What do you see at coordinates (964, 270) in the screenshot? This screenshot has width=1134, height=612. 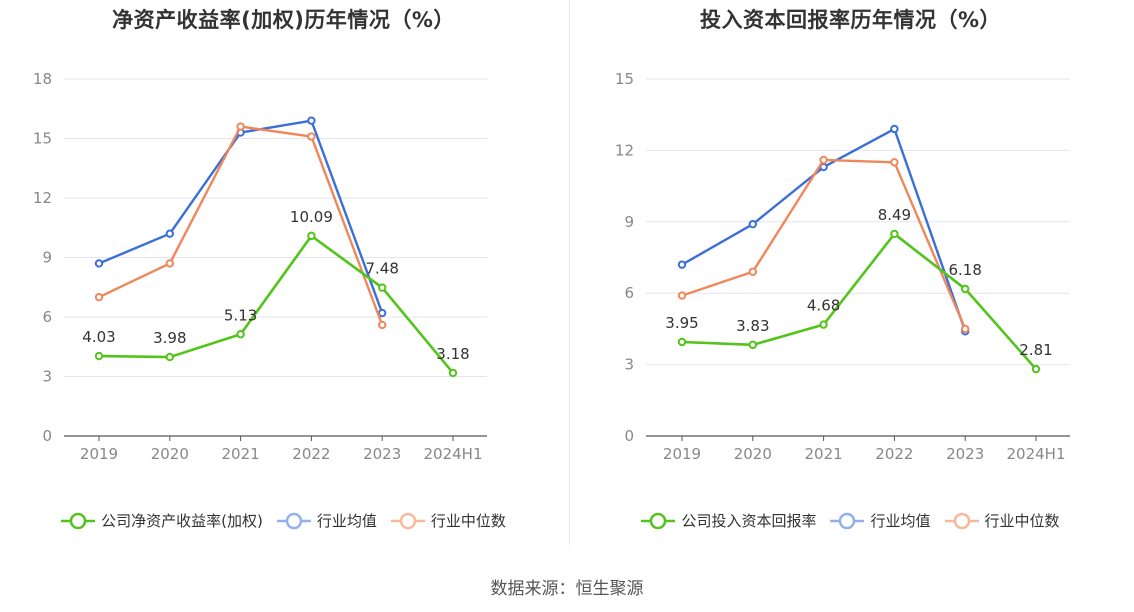 I see `data-label: 6.18` at bounding box center [964, 270].